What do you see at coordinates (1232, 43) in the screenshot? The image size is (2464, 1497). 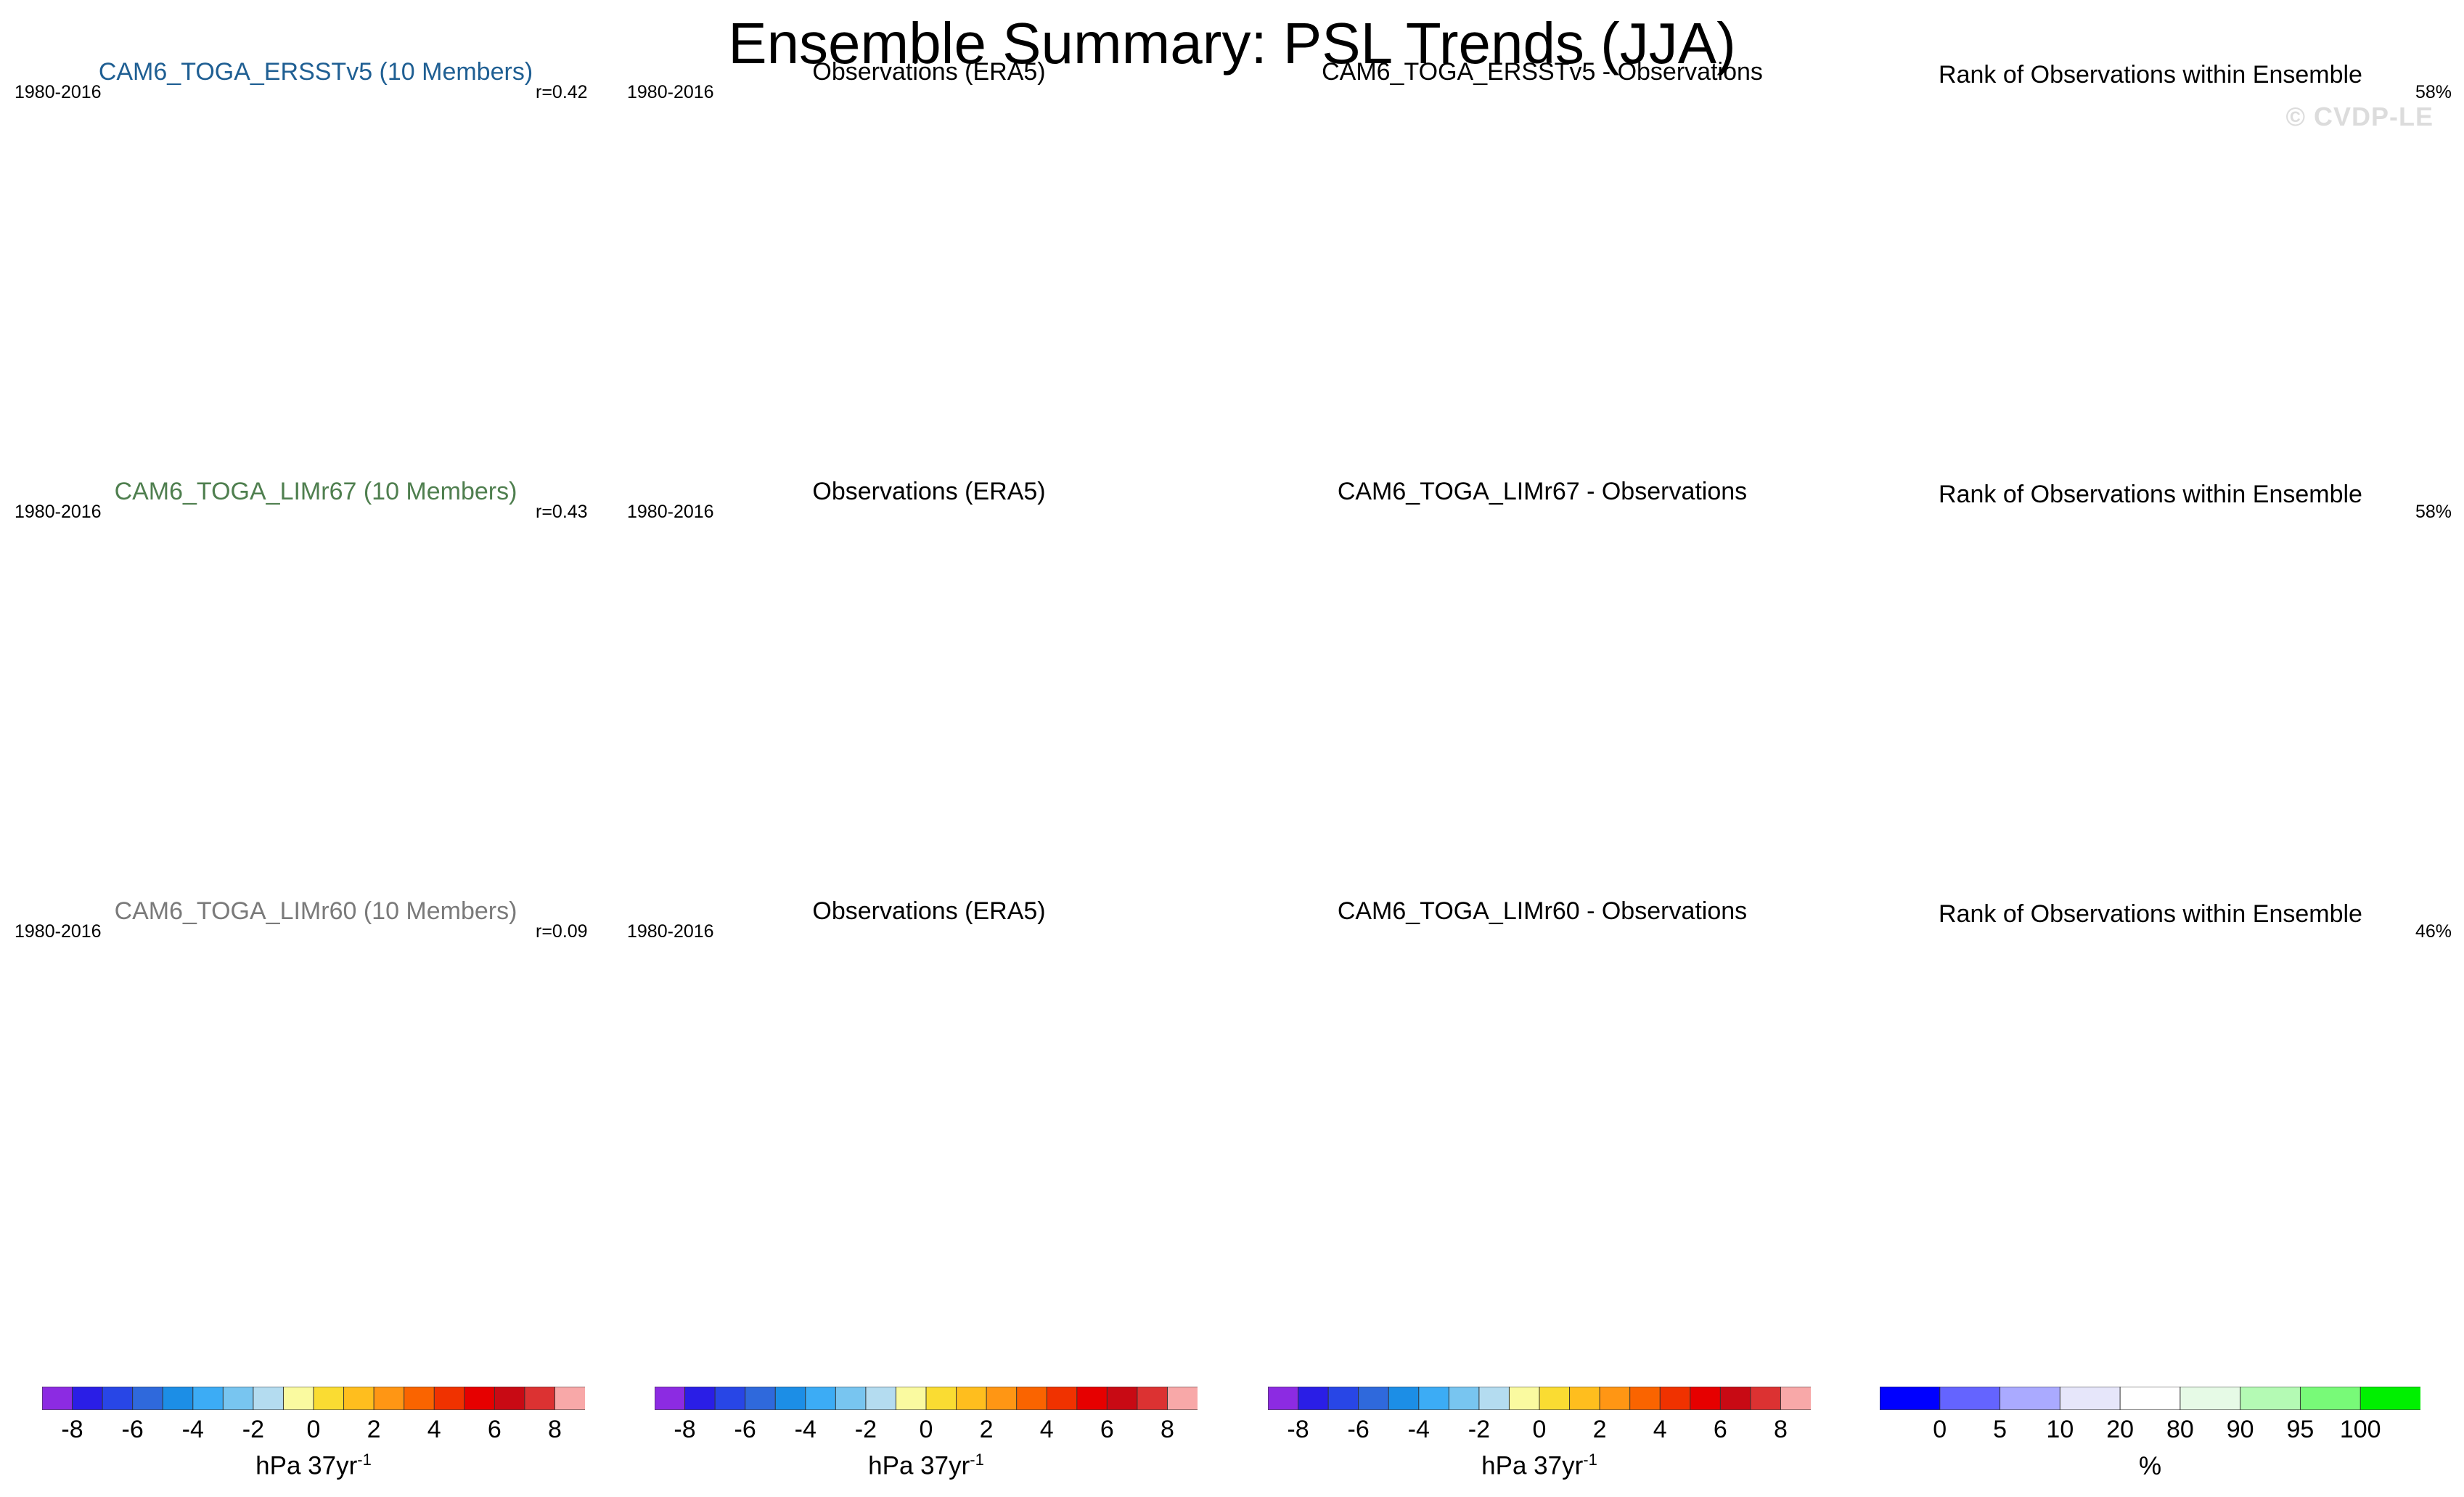 I see `figure-title: Ensemble Summary: PSL Trends (JJA)` at bounding box center [1232, 43].